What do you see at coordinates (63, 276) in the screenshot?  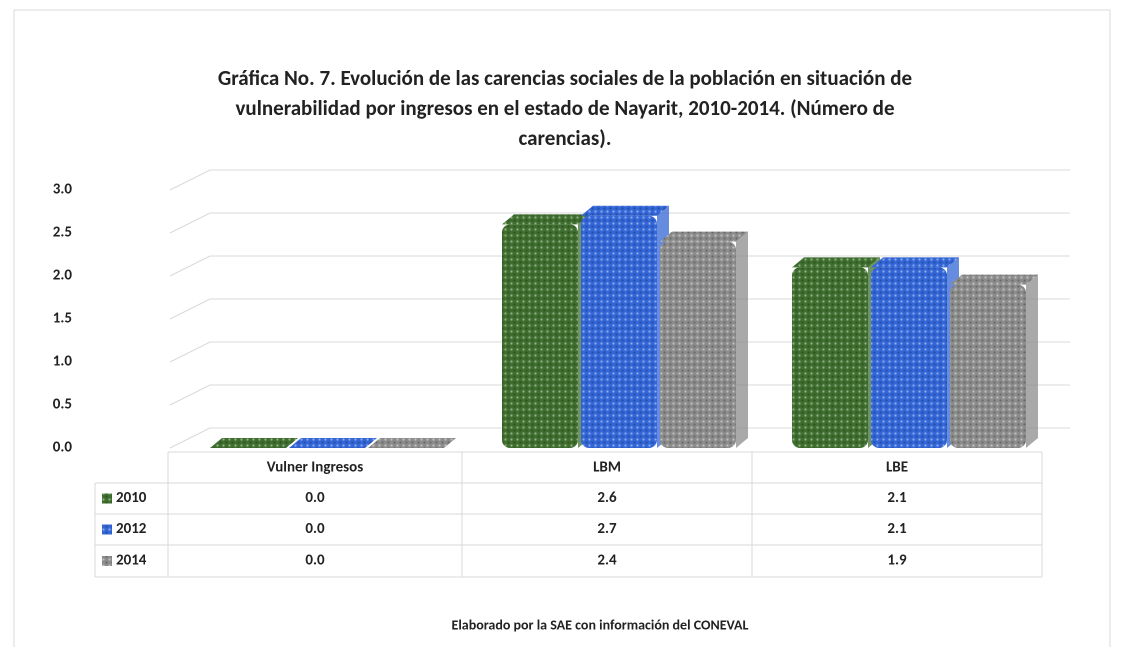 I see `y-tick-label: 2.0` at bounding box center [63, 276].